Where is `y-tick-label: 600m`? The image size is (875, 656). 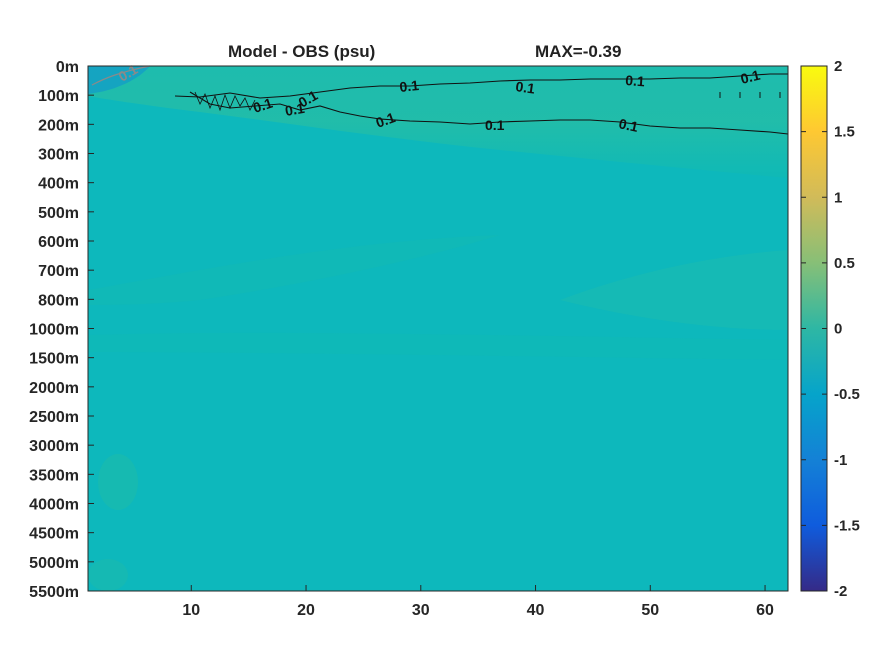 y-tick-label: 600m is located at coordinates (58, 242).